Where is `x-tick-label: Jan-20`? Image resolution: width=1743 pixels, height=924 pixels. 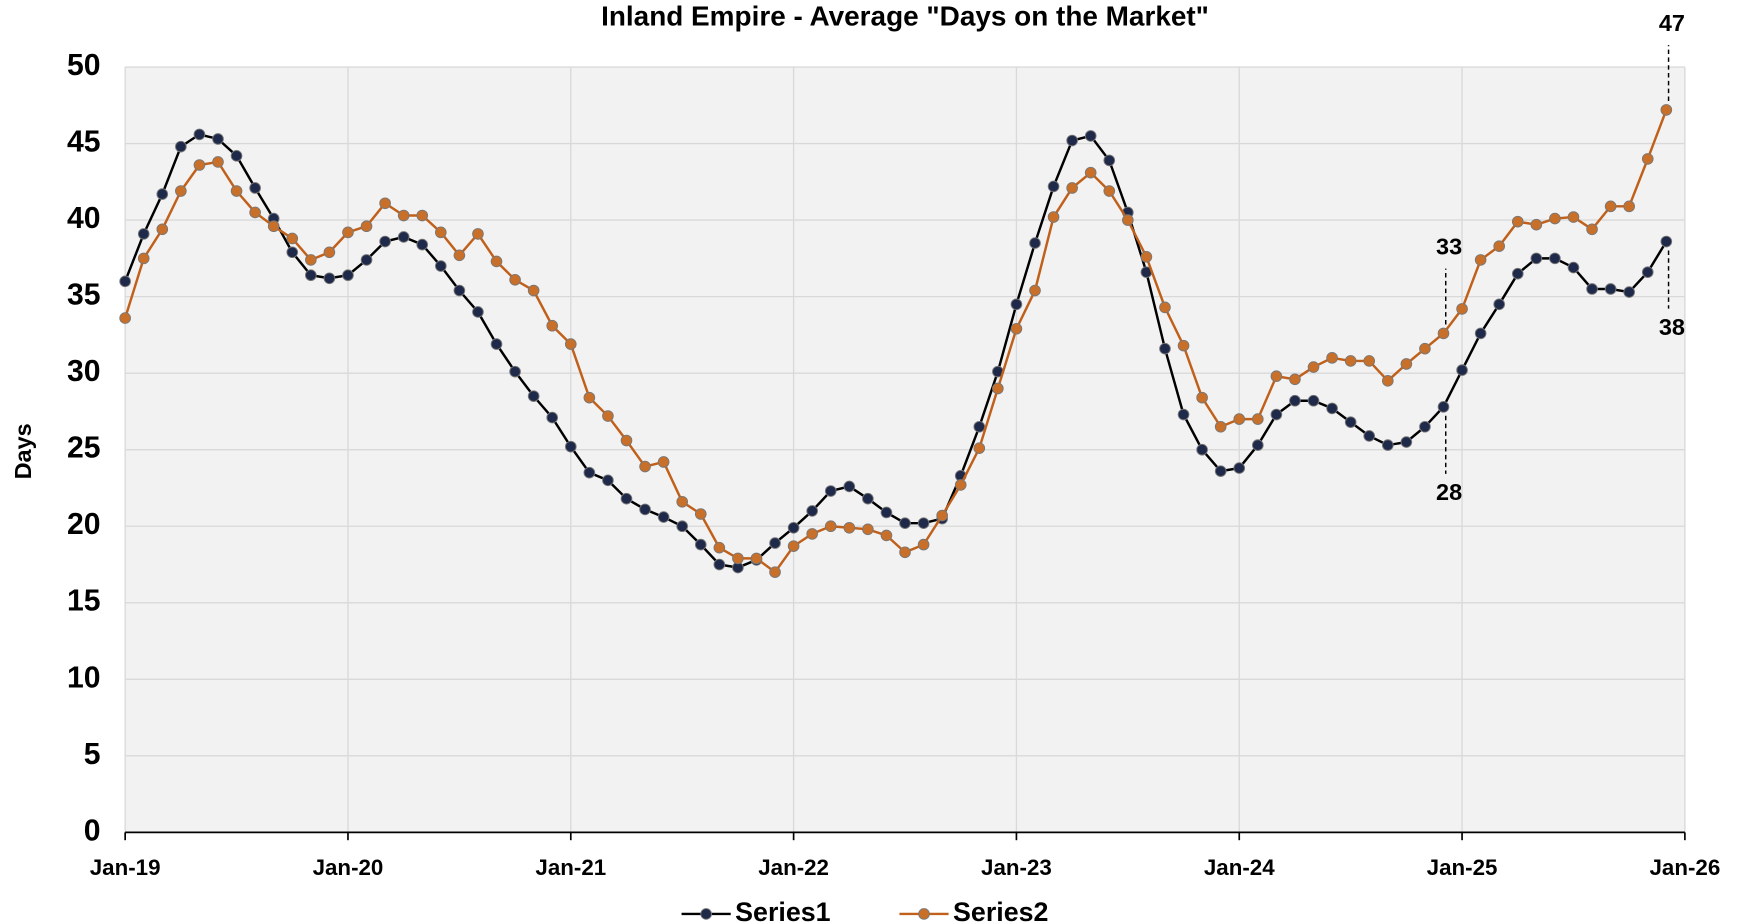
x-tick-label: Jan-20 is located at coordinates (348, 867).